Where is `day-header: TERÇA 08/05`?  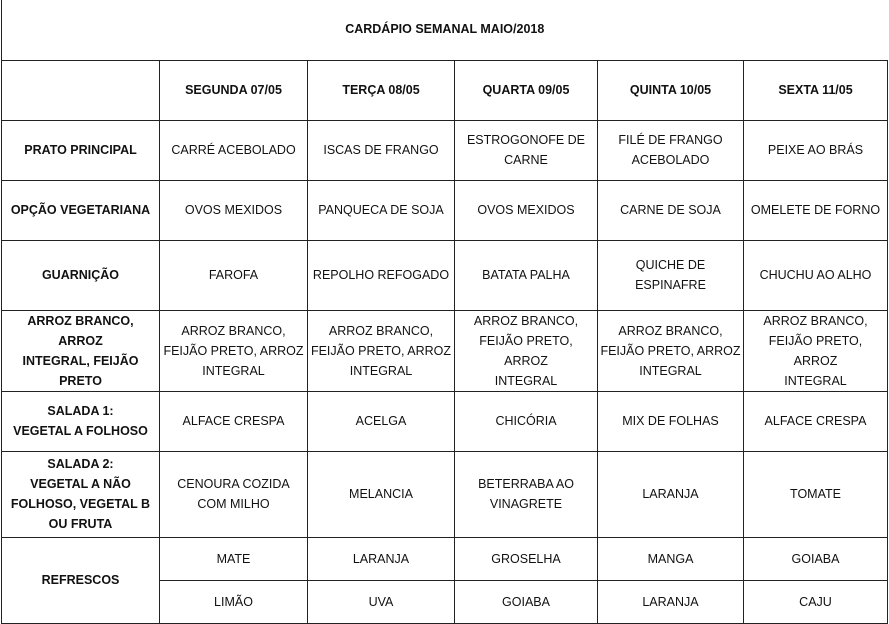
day-header: TERÇA 08/05 is located at coordinates (381, 90).